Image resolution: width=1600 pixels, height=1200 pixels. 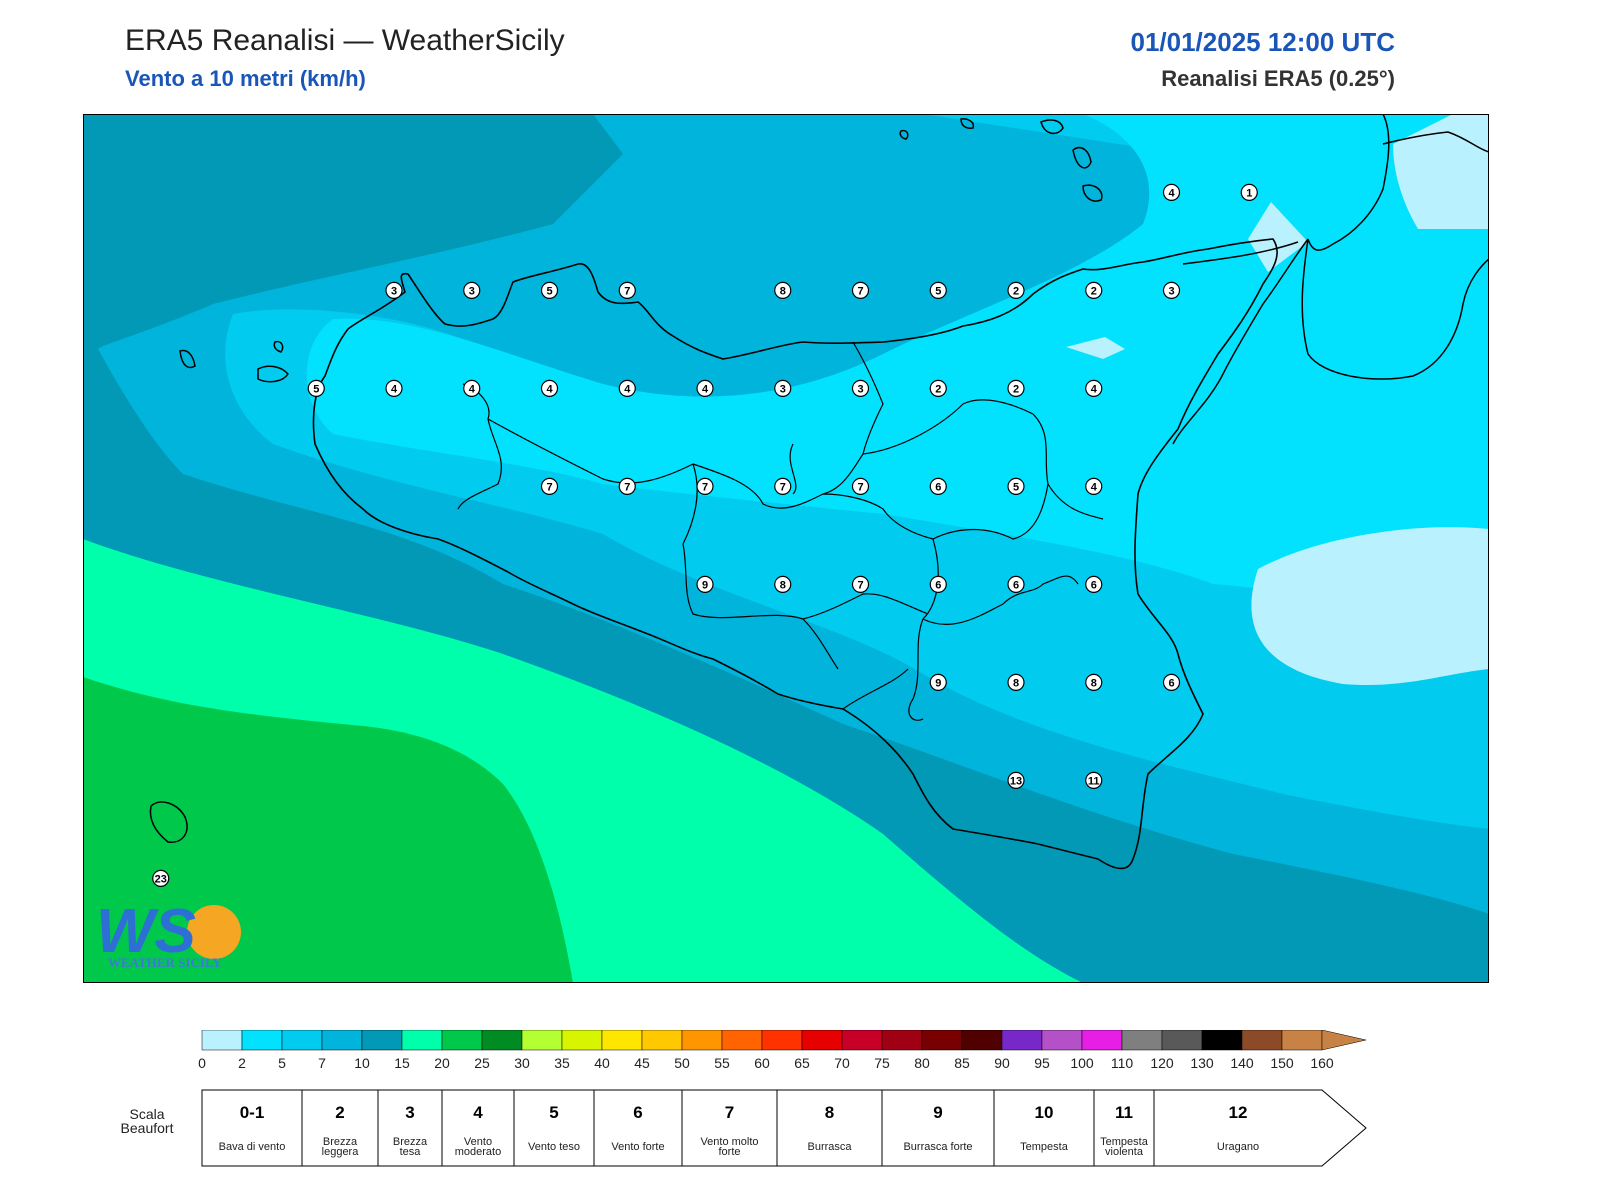 What do you see at coordinates (1242, 1063) in the screenshot?
I see `colorbar-tick-label: 140` at bounding box center [1242, 1063].